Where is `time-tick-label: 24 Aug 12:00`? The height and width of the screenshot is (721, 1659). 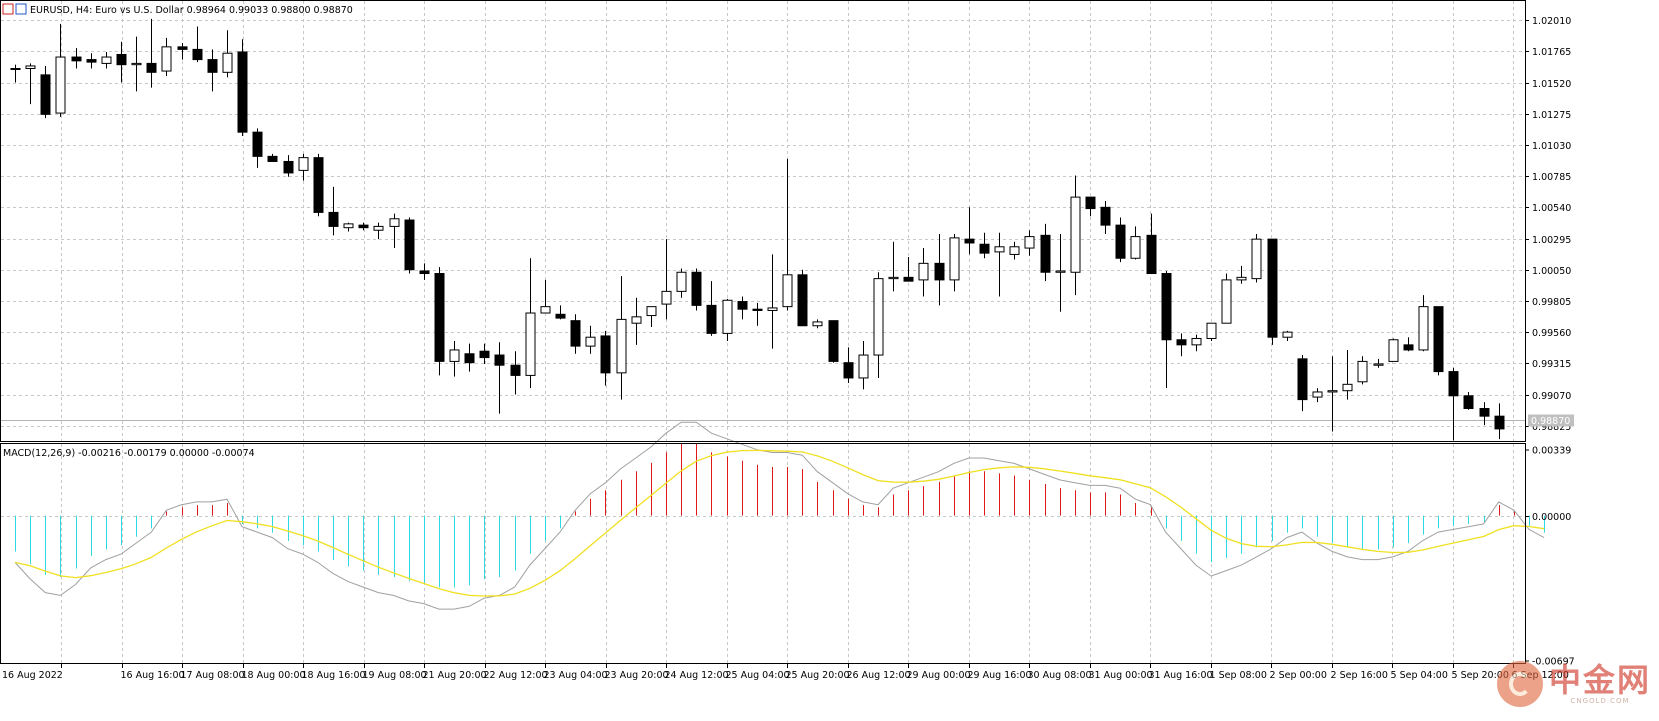
time-tick-label: 24 Aug 12:00 is located at coordinates (697, 675).